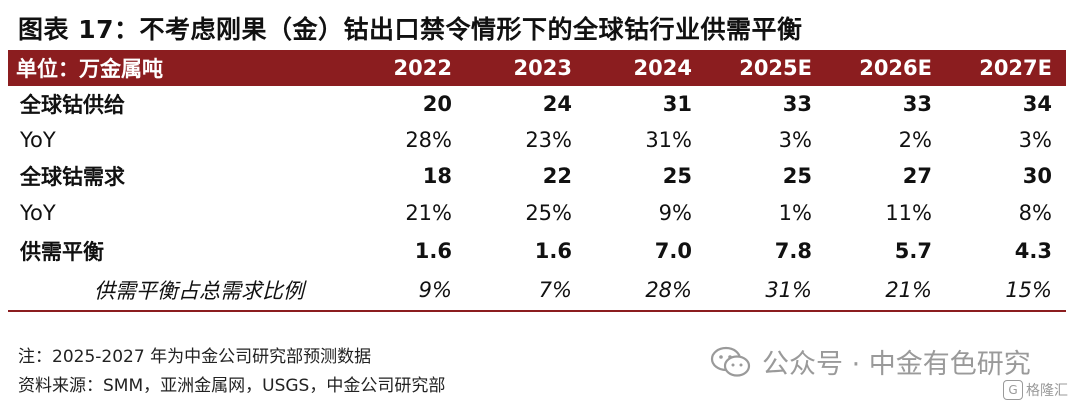  I want to click on table-row: YoY 21% 25% 9% 1% 11% 8%, so click(537, 213).